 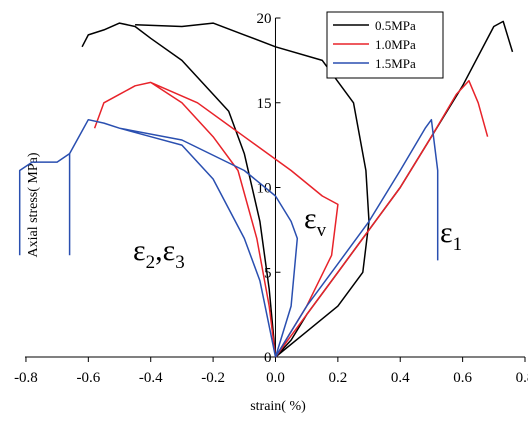 What do you see at coordinates (400, 378) in the screenshot?
I see `x-tick-label: 0.4` at bounding box center [400, 378].